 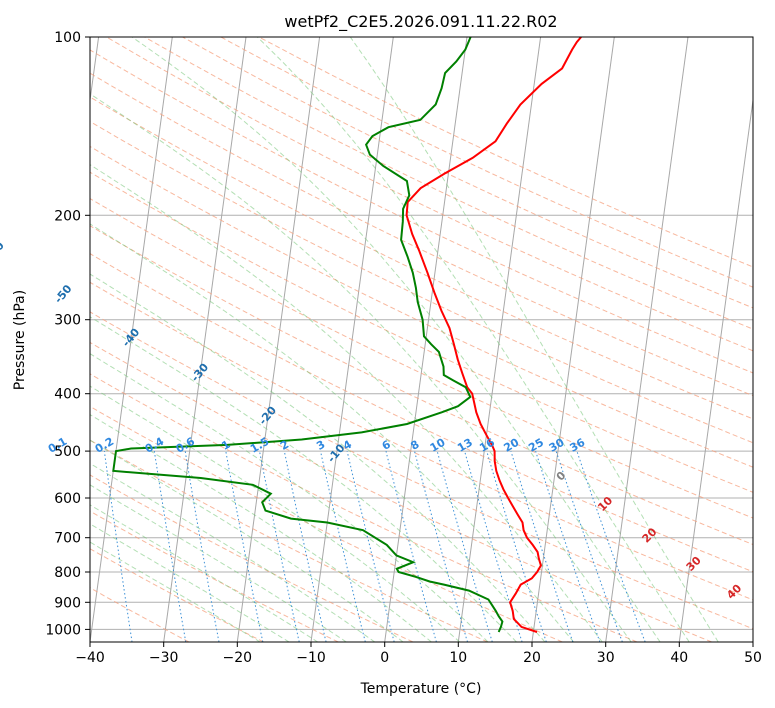 What do you see at coordinates (753, 658) in the screenshot?
I see `x-tick-label: 50` at bounding box center [753, 658].